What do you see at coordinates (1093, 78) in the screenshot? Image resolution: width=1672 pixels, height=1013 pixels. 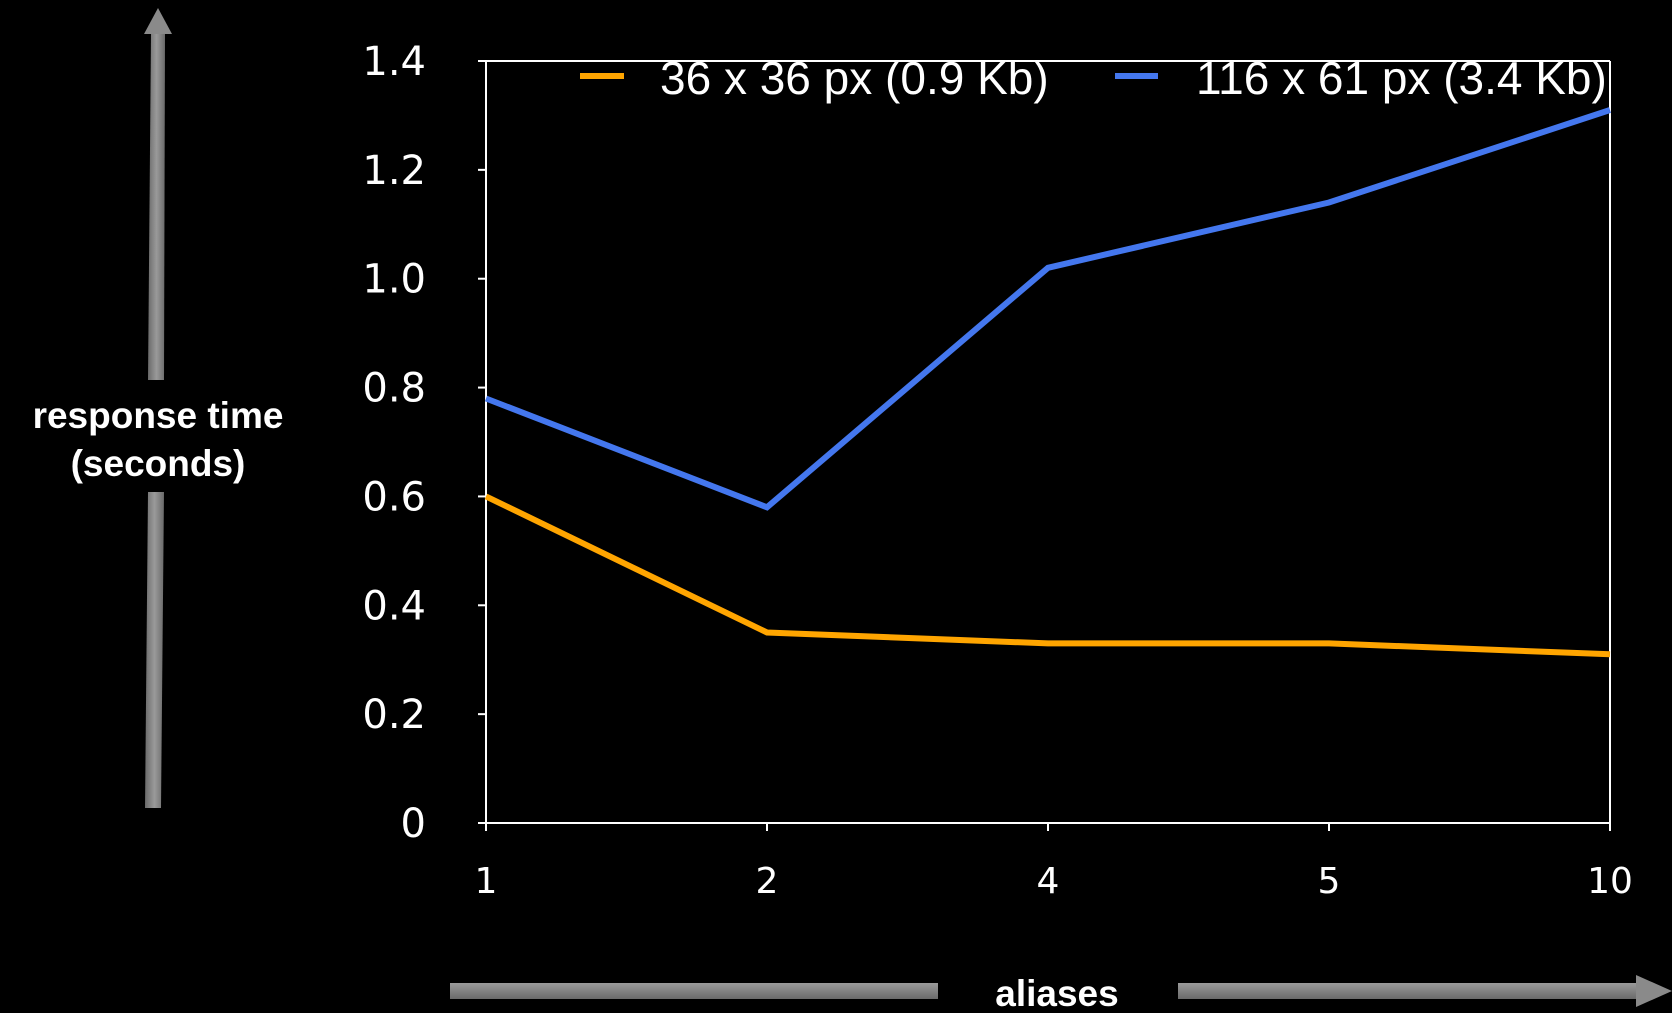 I see `legend: 36 x 36 px (0.9 Kb) 116 x 61 px (3.4 Kb)` at bounding box center [1093, 78].